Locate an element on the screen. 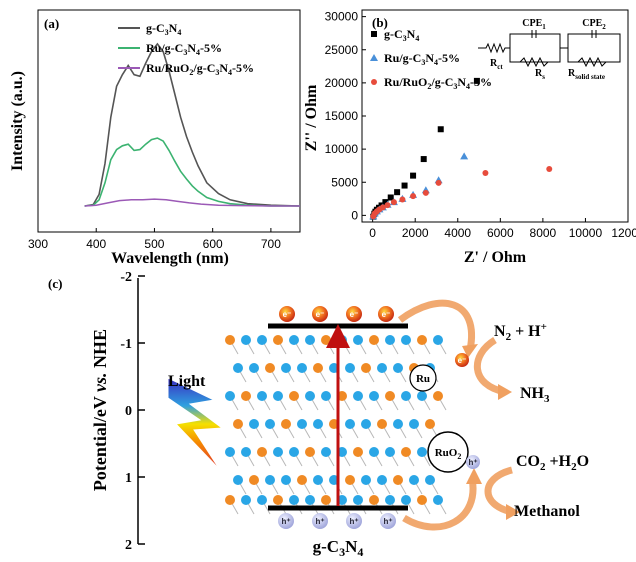 This screenshot has width=636, height=562. panel-b-y-tick-label: 20000 is located at coordinates (342, 83).